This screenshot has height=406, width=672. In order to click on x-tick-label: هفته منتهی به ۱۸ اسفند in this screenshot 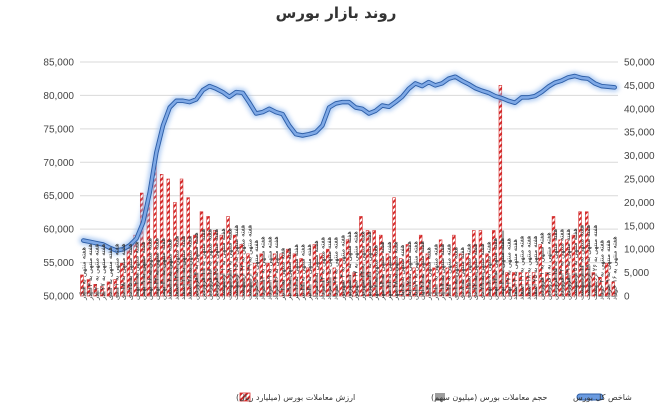, I will do `click(528, 267)`.